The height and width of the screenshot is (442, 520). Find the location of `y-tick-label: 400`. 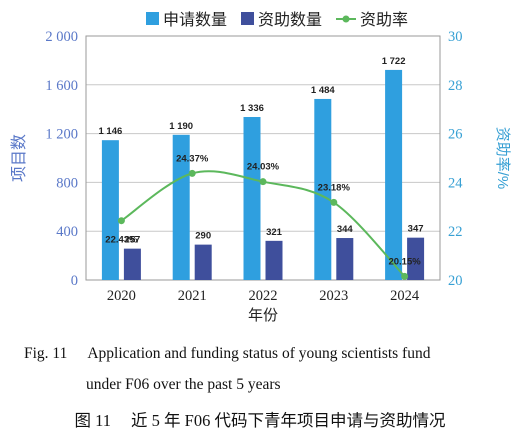

y-tick-label: 400 is located at coordinates (67, 232).